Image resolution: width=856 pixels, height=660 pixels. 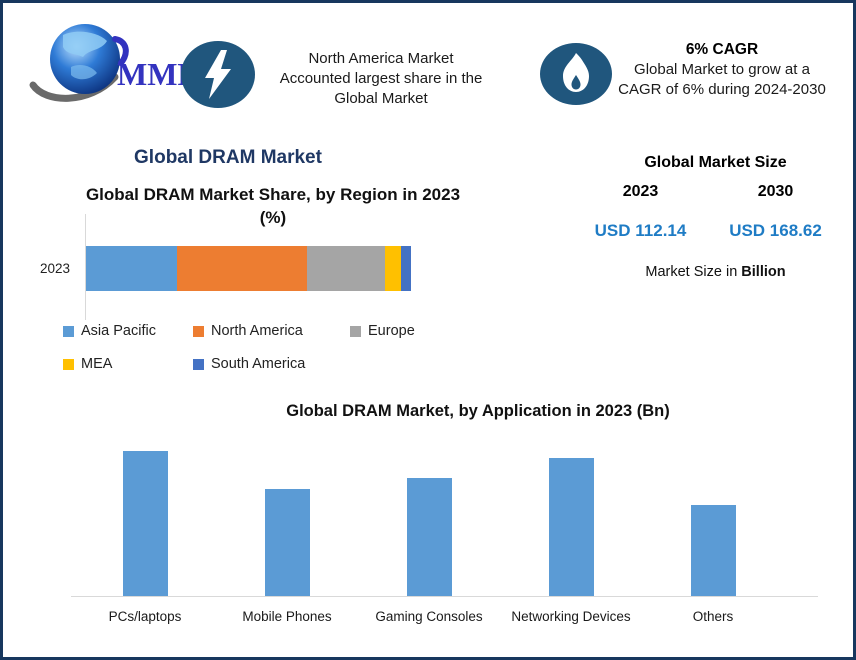 I want to click on legend-item-mea: MEA, so click(x=128, y=364).